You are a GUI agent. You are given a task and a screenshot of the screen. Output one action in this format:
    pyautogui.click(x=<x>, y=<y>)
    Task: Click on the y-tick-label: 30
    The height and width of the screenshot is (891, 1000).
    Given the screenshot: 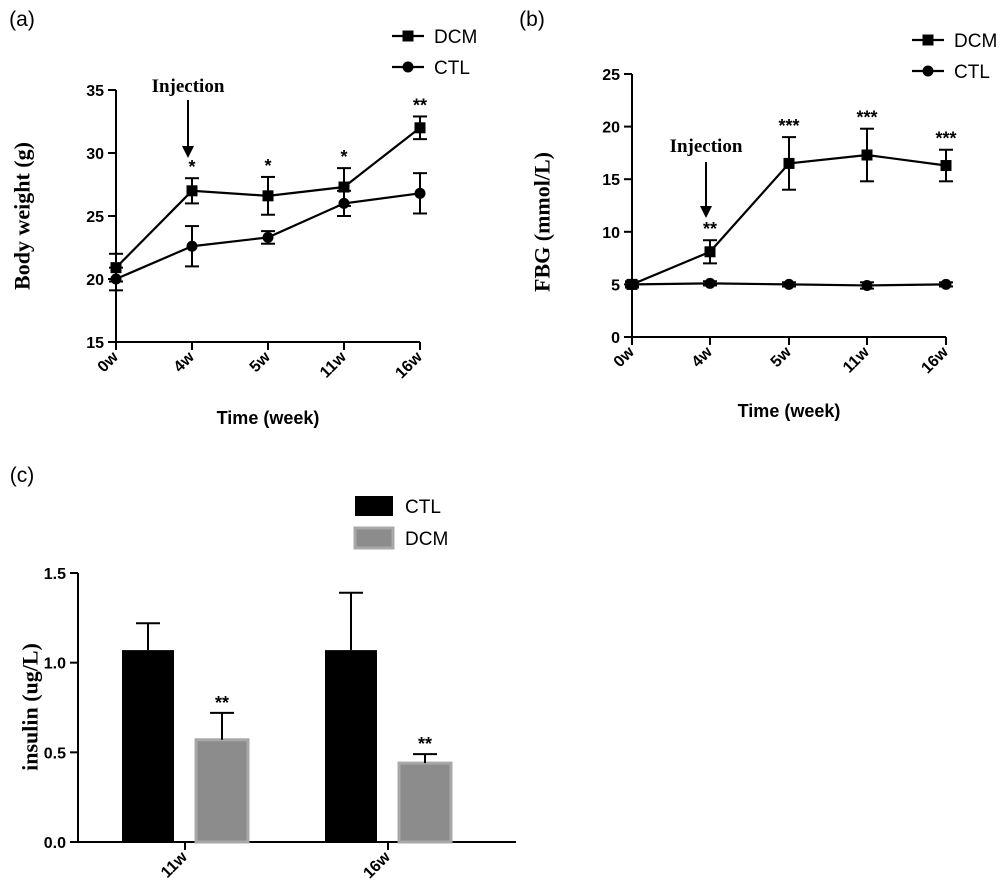 What is the action you would take?
    pyautogui.click(x=95, y=154)
    